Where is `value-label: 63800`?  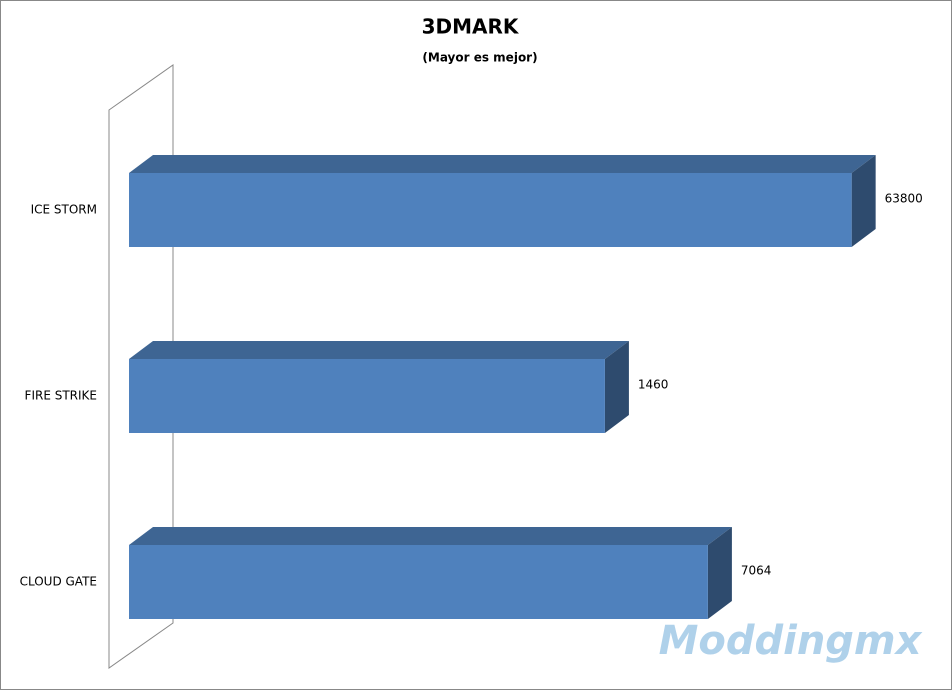 value-label: 63800 is located at coordinates (904, 199).